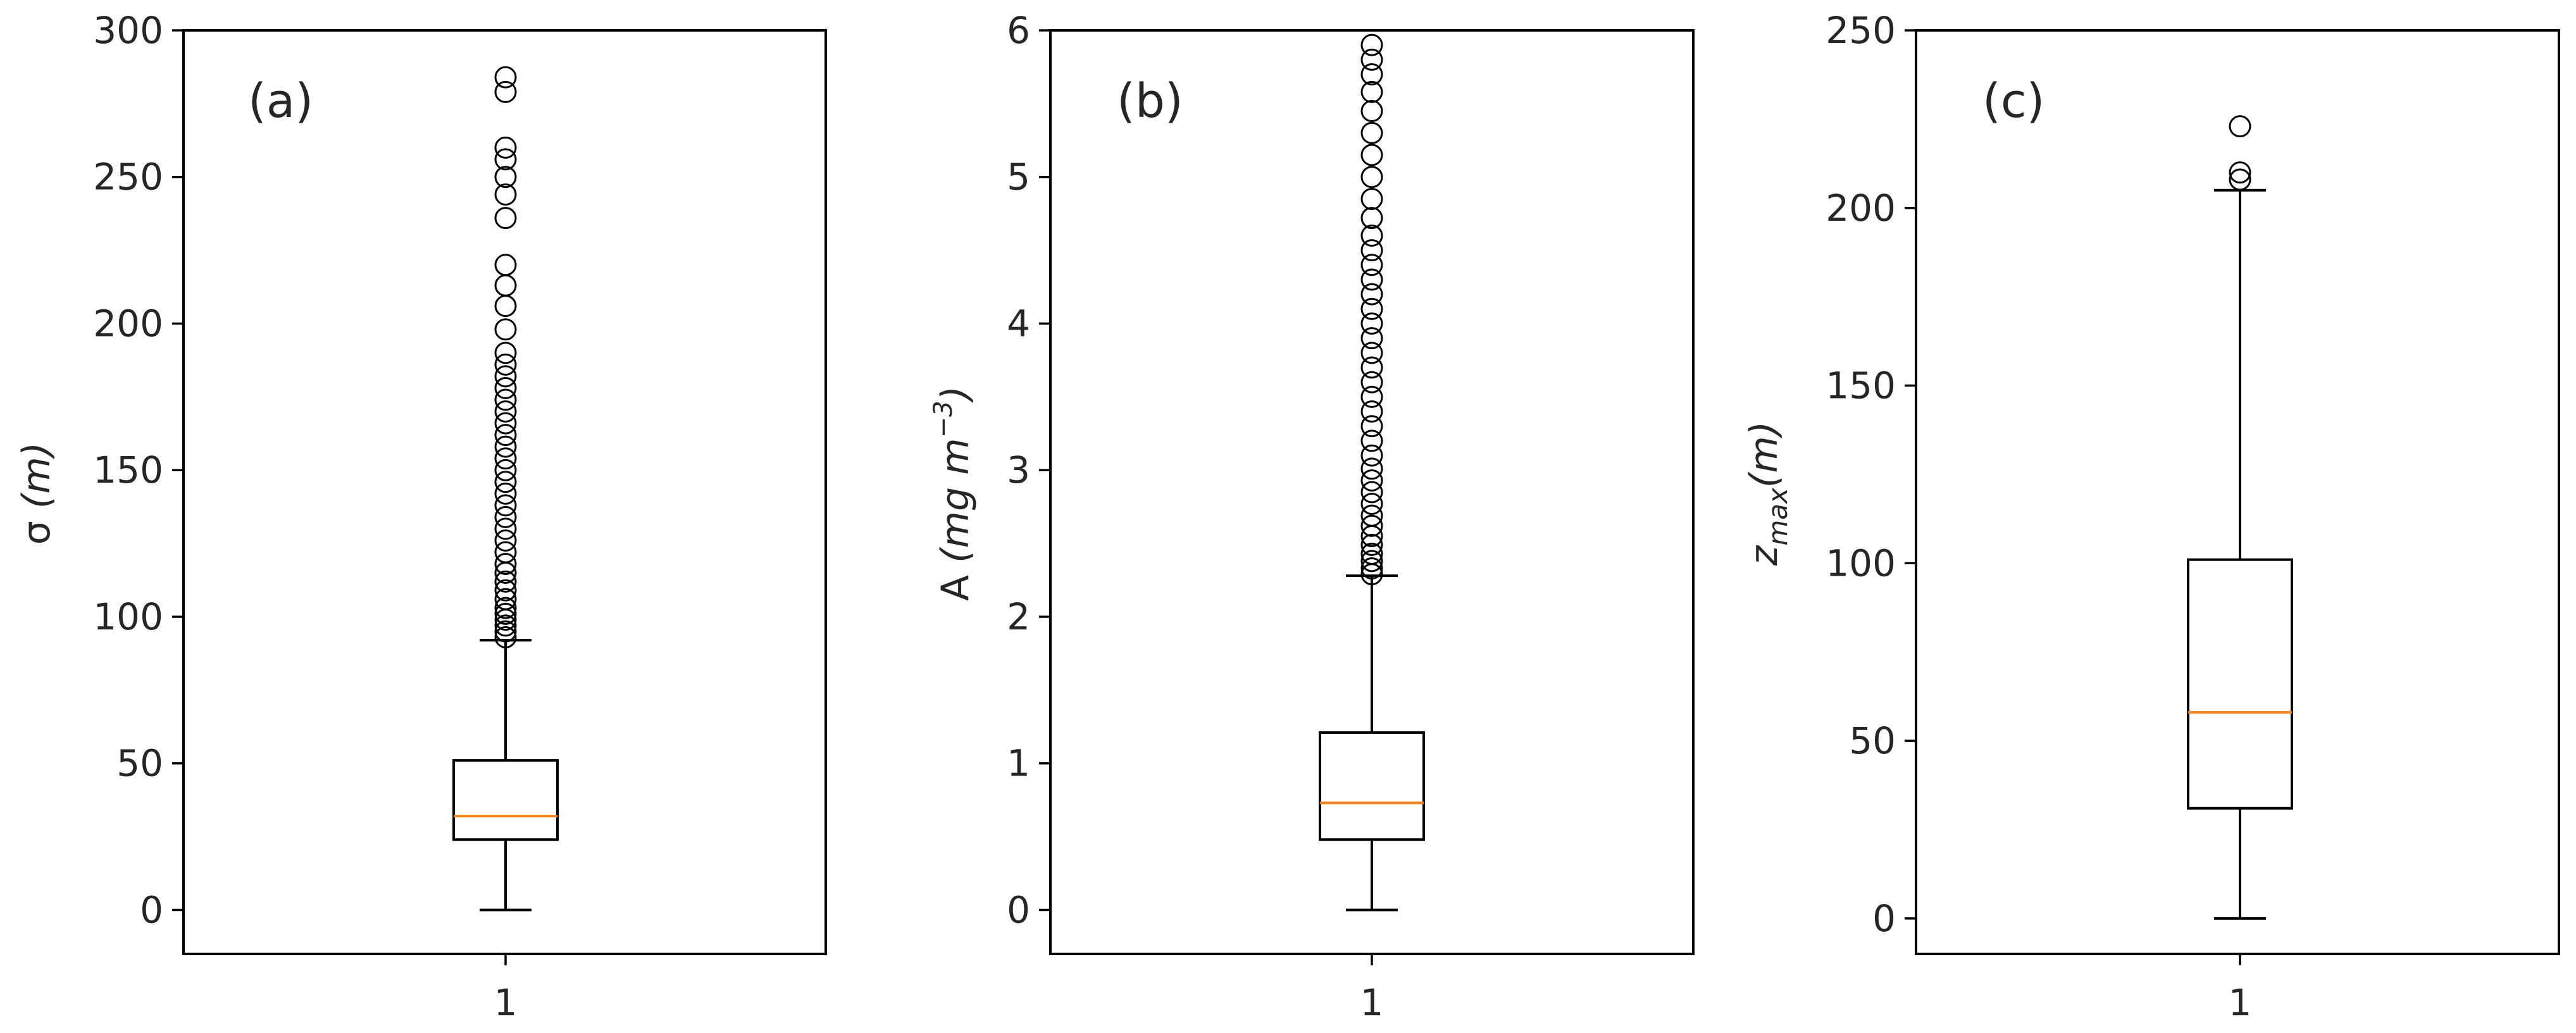 The image size is (2576, 1033). What do you see at coordinates (1019, 763) in the screenshot?
I see `y-tick-label-b: 1` at bounding box center [1019, 763].